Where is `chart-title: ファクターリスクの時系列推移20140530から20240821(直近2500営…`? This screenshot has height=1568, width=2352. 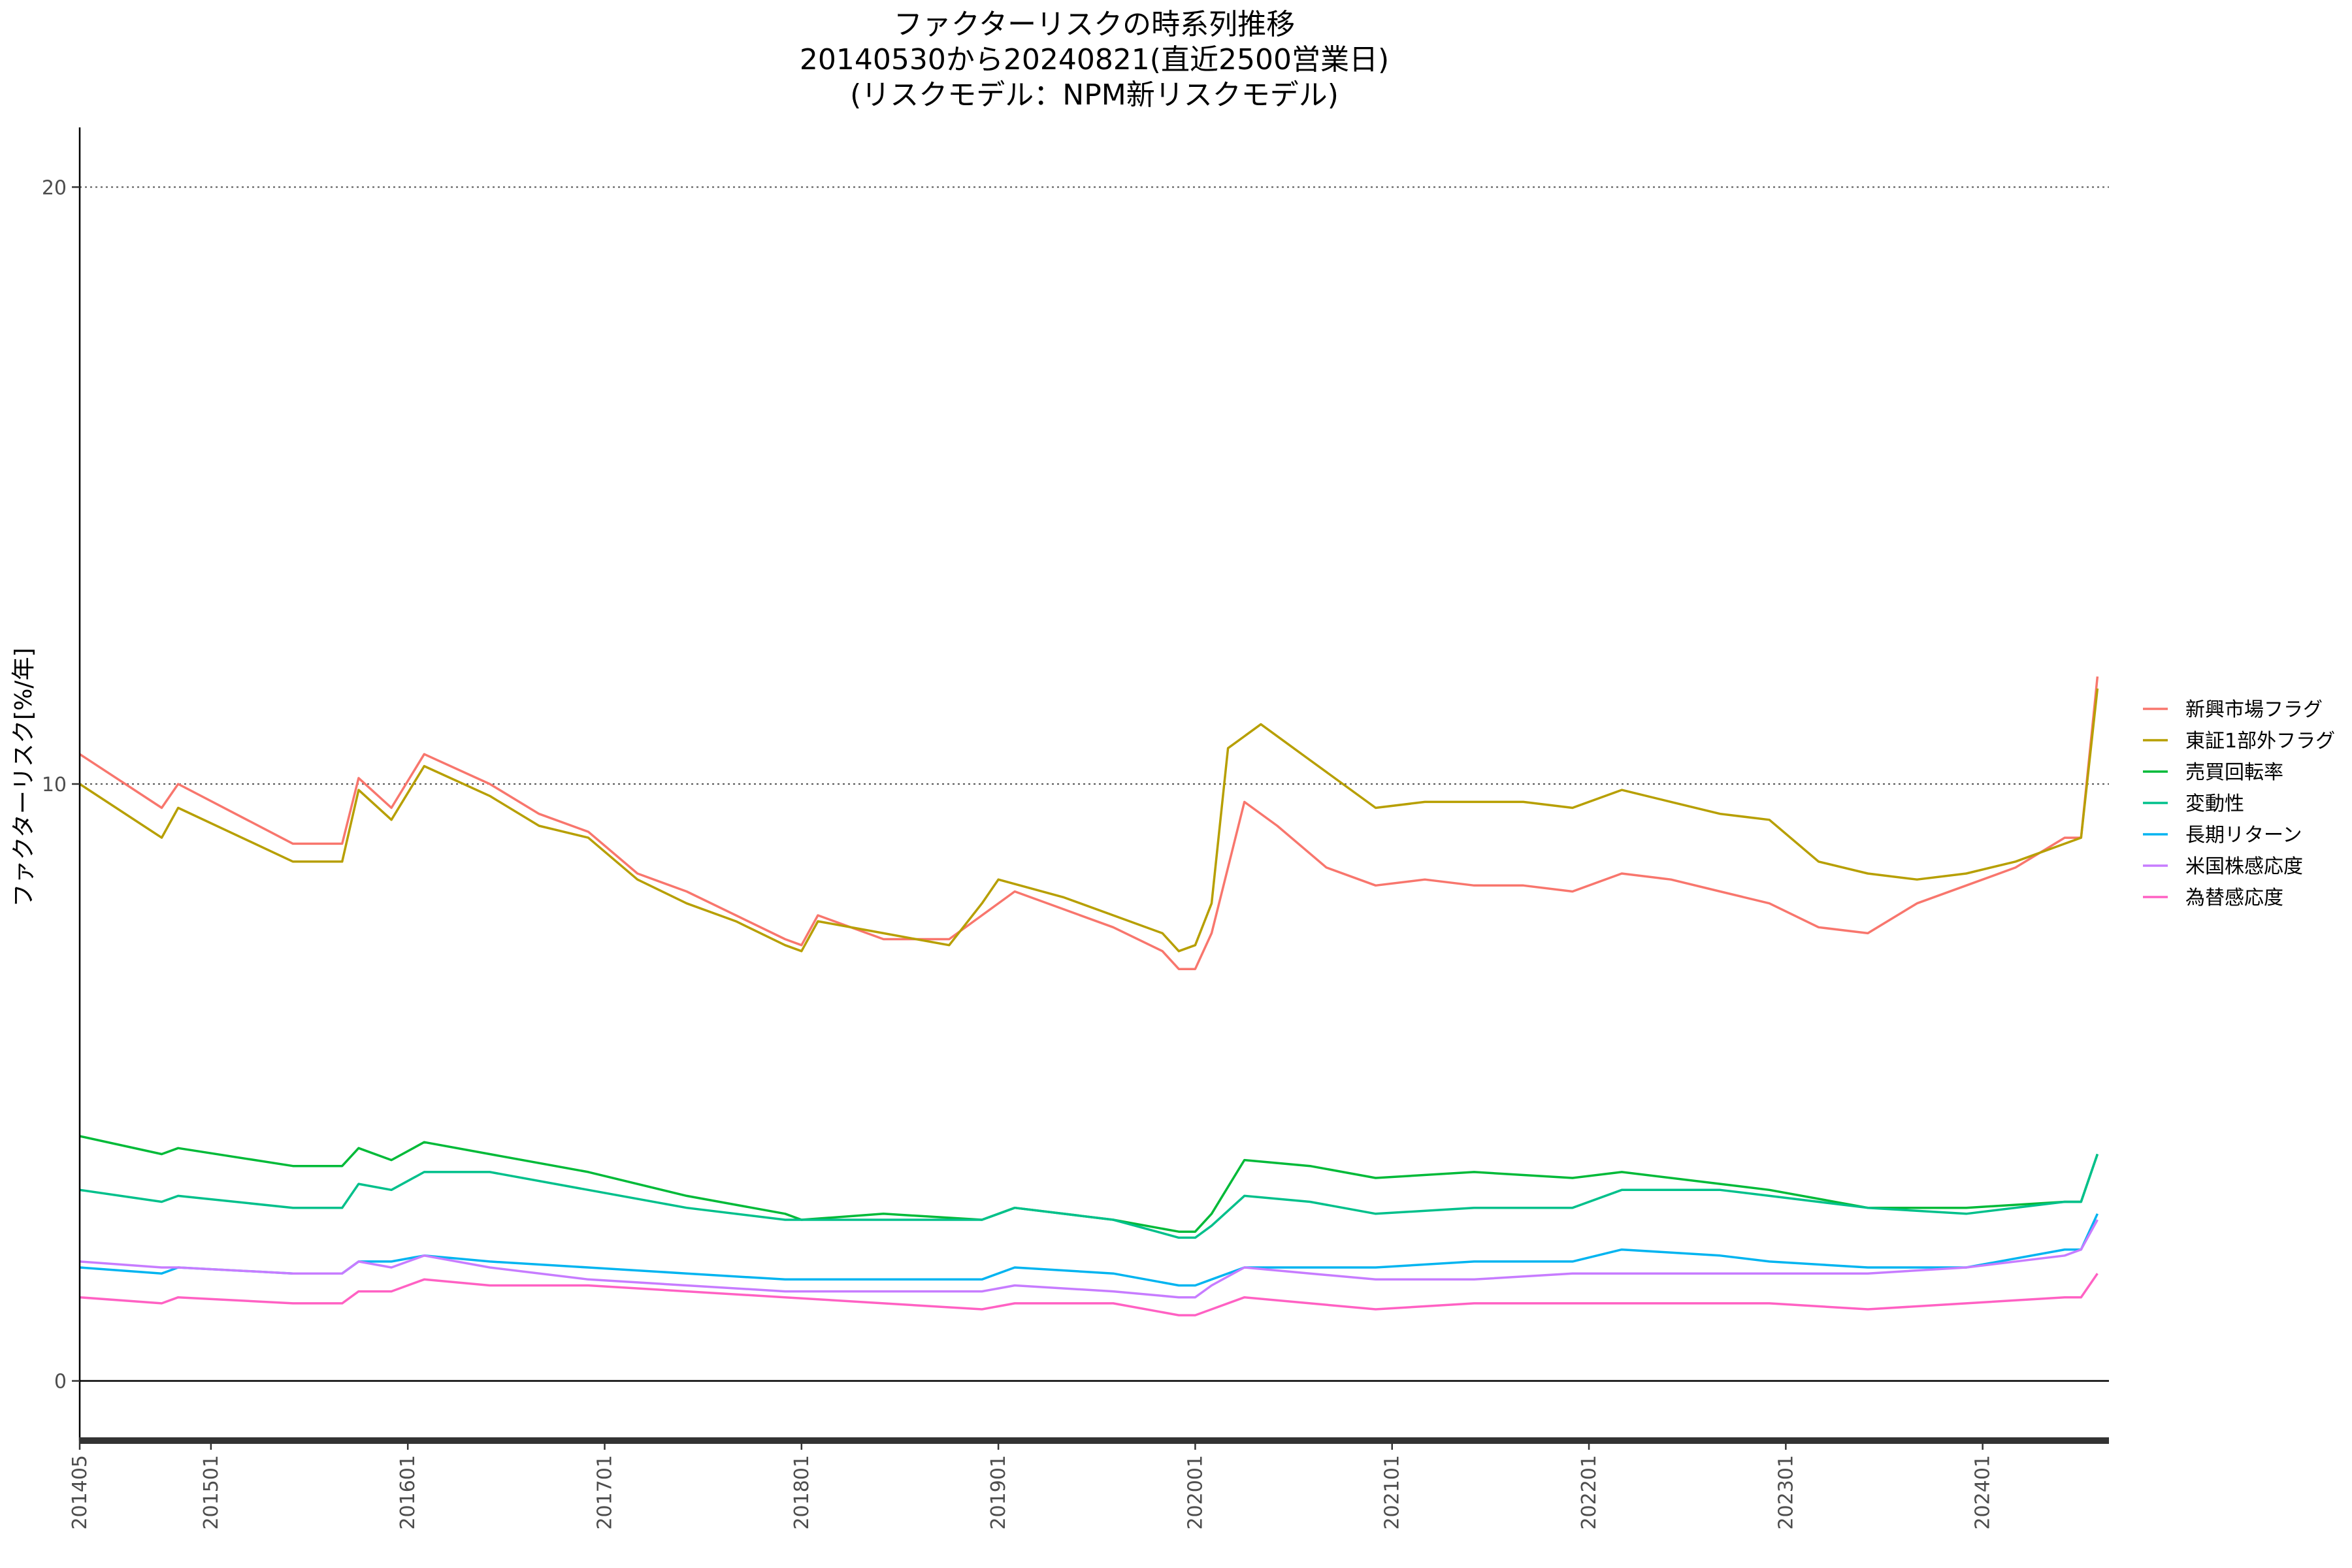
chart-title: ファクターリスクの時系列推移20140530から20240821(直近2500営… is located at coordinates (1094, 60).